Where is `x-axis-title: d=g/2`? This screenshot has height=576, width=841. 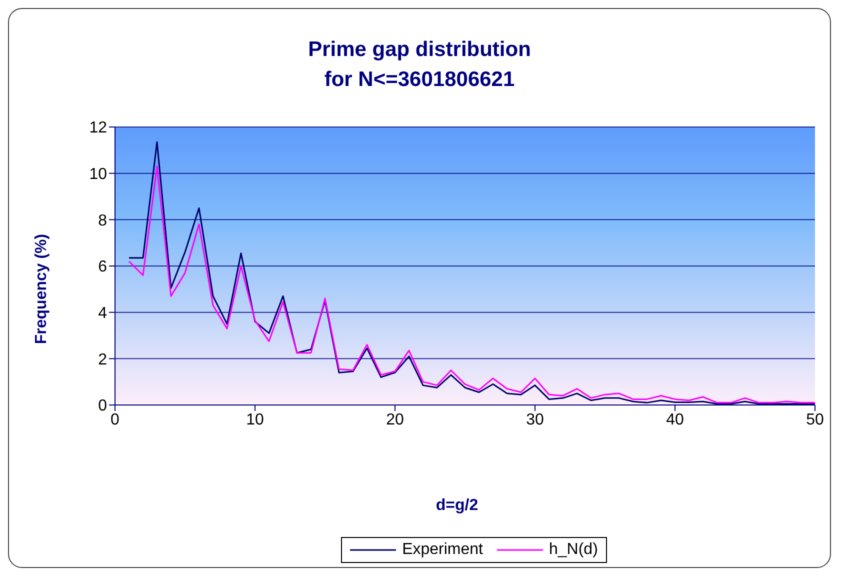 x-axis-title: d=g/2 is located at coordinates (457, 506).